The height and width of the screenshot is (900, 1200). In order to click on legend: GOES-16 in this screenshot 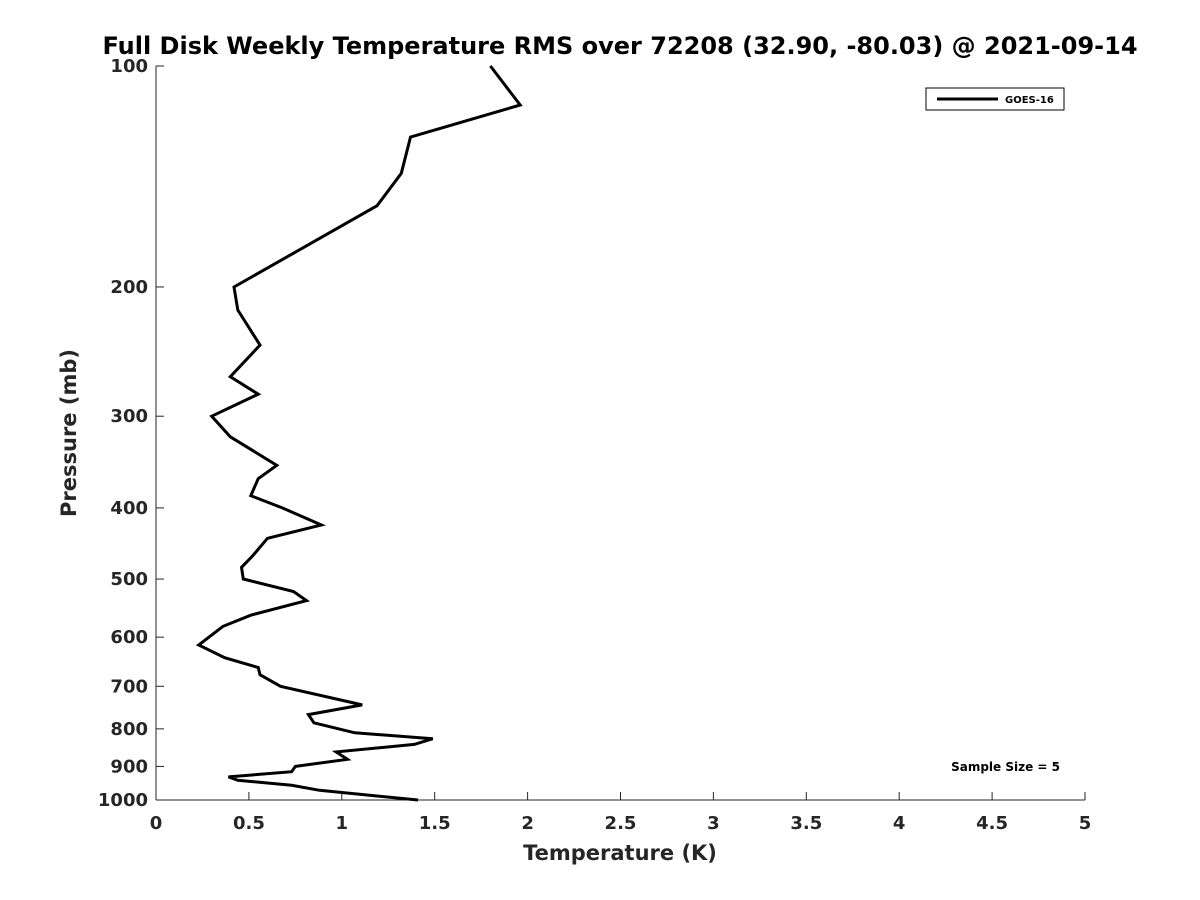, I will do `click(995, 99)`.